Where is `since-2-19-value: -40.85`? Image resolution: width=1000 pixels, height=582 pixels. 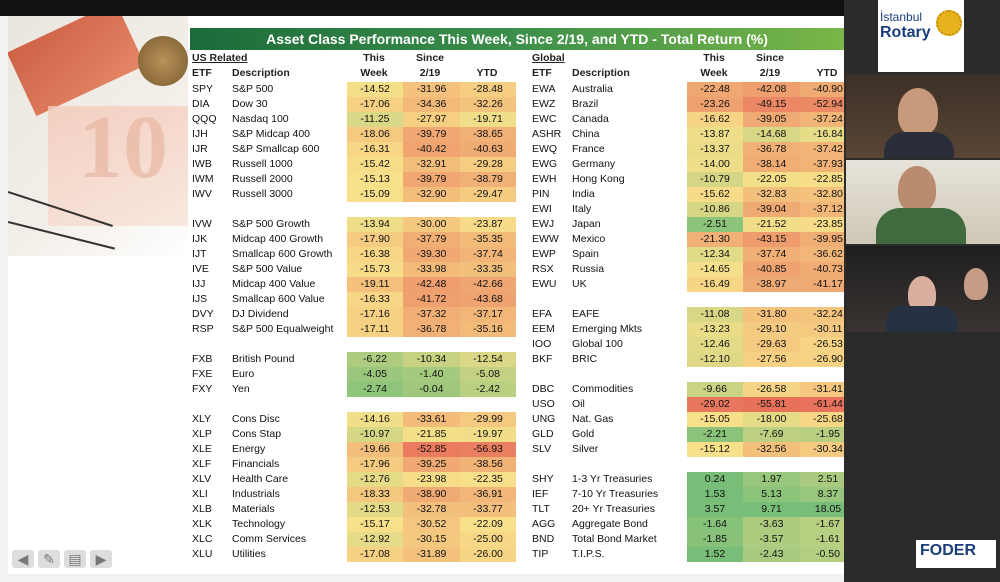
since-2-19-value: -40.85 is located at coordinates (771, 269).